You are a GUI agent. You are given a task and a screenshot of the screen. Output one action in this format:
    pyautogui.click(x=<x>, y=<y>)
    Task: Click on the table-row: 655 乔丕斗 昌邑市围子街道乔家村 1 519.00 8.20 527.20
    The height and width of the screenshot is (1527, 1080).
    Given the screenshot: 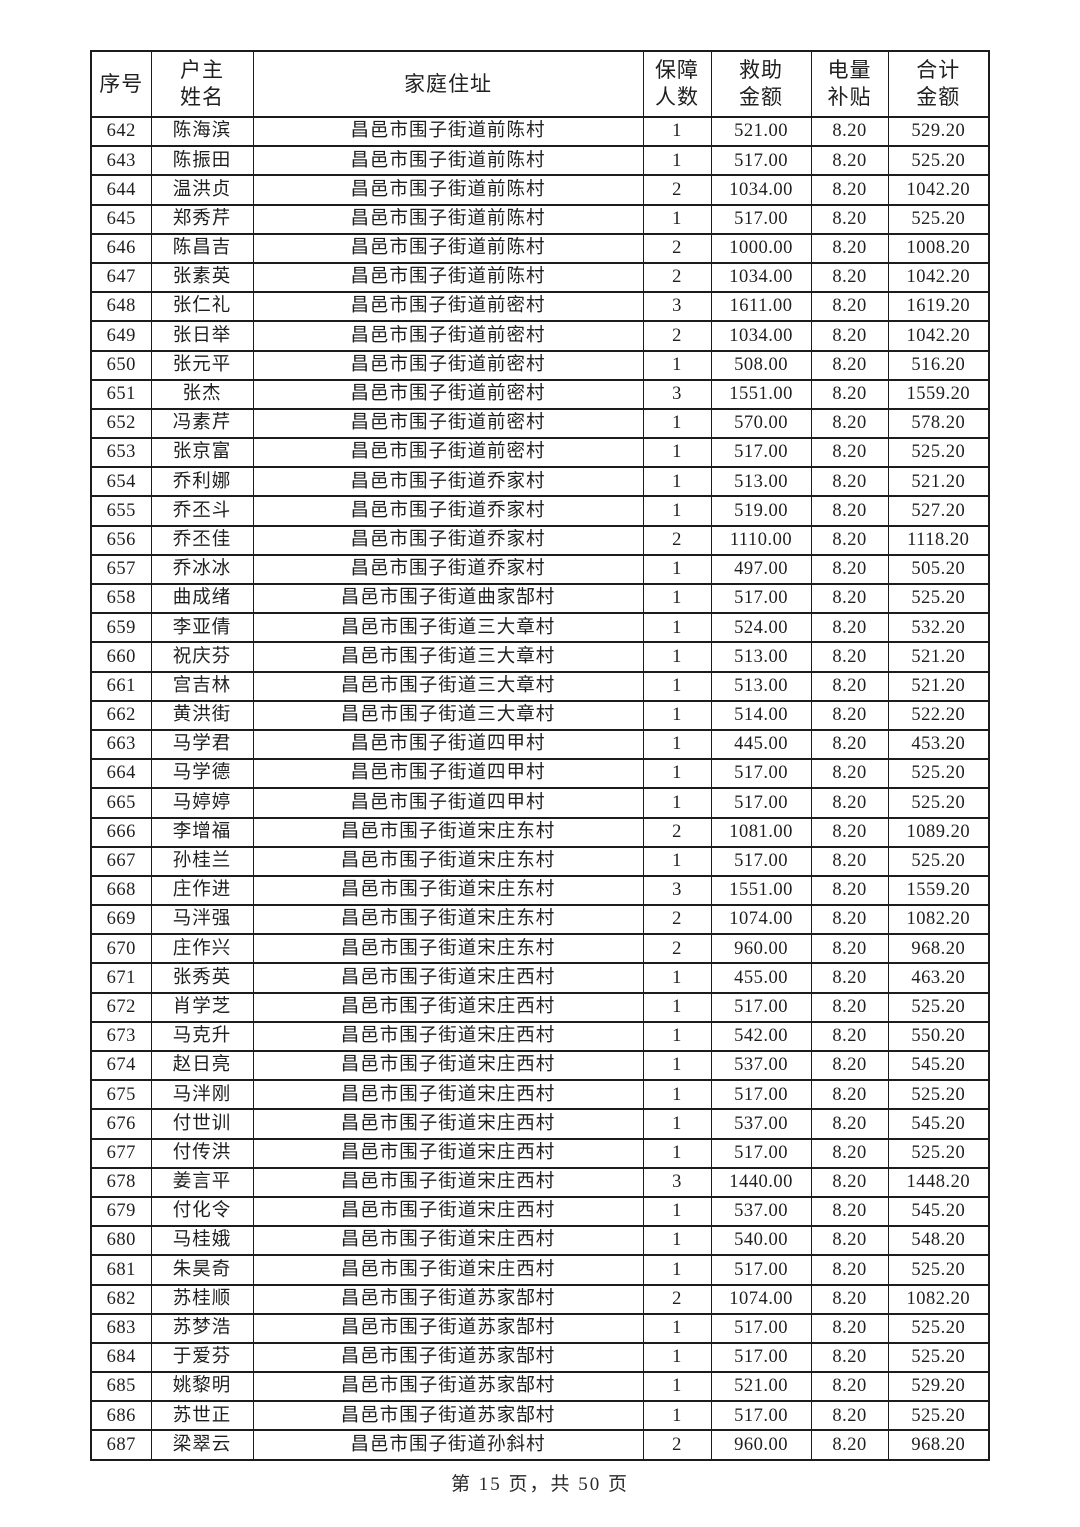 What is the action you would take?
    pyautogui.click(x=540, y=511)
    